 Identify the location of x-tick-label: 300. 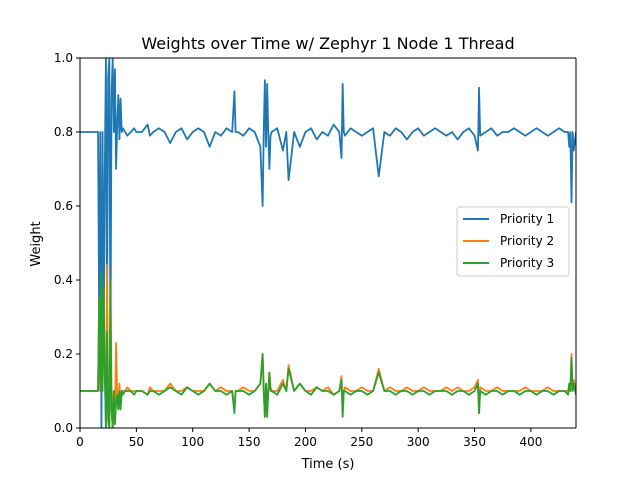
(418, 442).